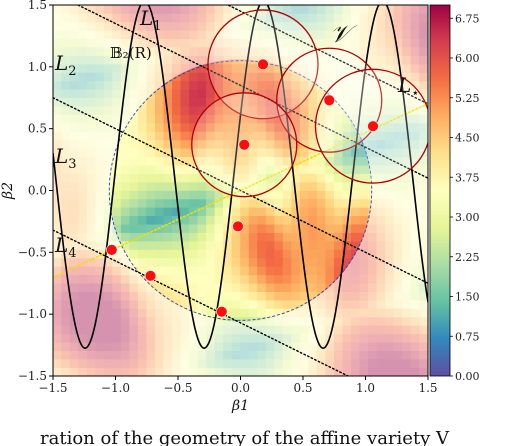 The width and height of the screenshot is (512, 446). I want to click on y-tick-label: −1.5, so click(32, 376).